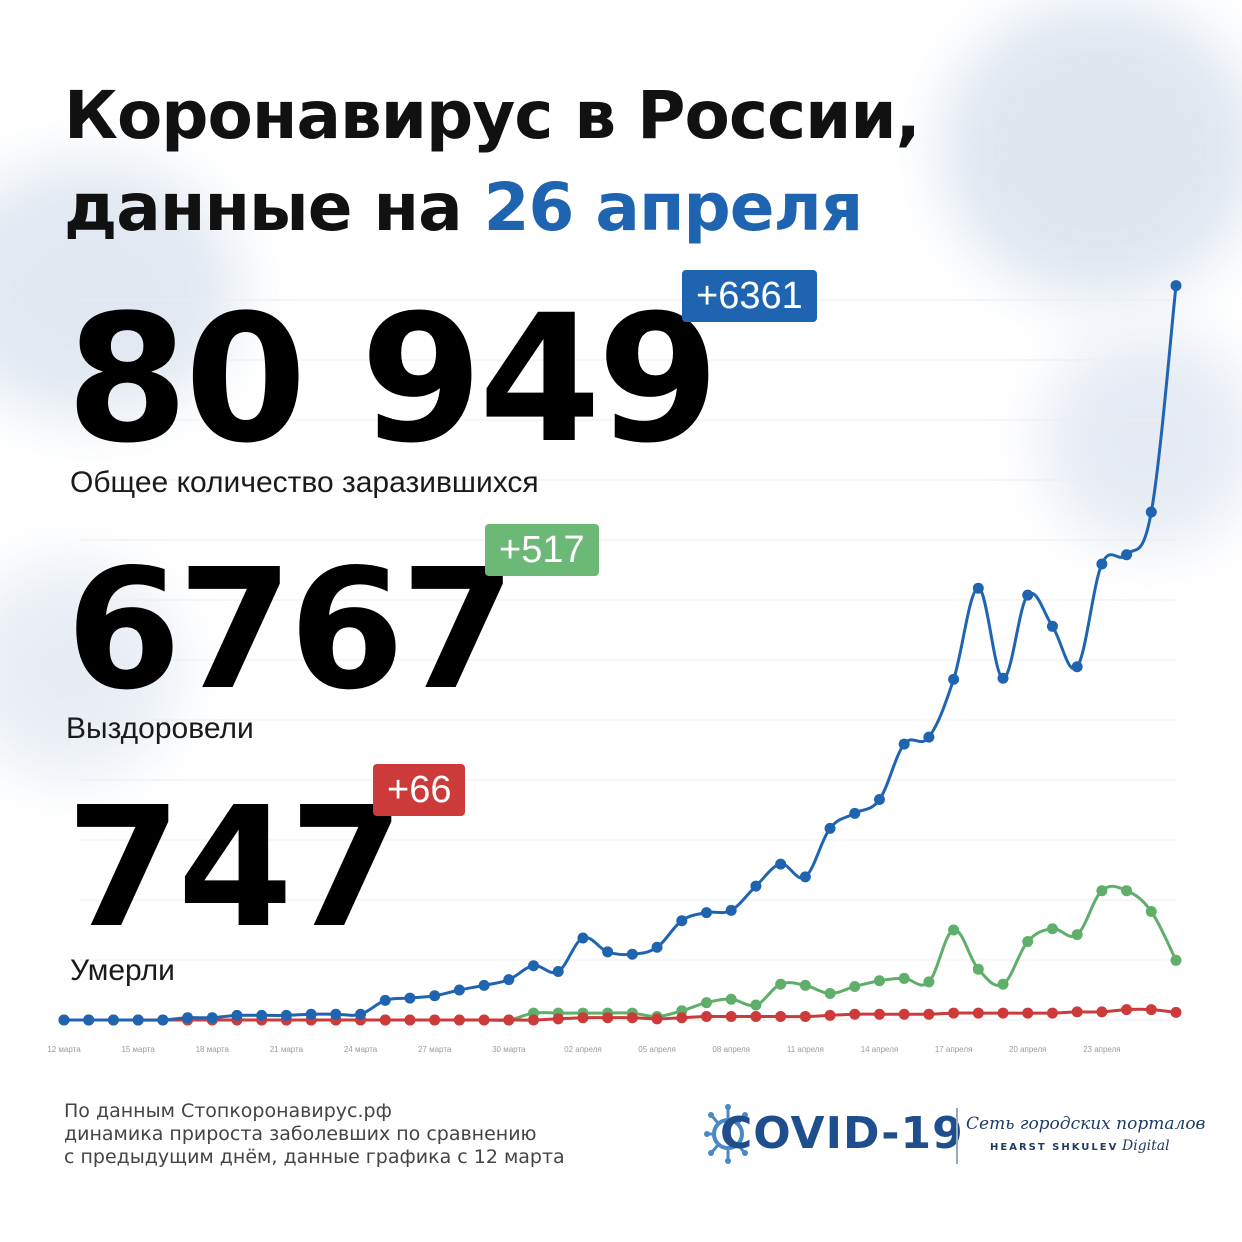 Image resolution: width=1242 pixels, height=1242 pixels. What do you see at coordinates (393, 379) in the screenshot?
I see `infected-total: 80 949` at bounding box center [393, 379].